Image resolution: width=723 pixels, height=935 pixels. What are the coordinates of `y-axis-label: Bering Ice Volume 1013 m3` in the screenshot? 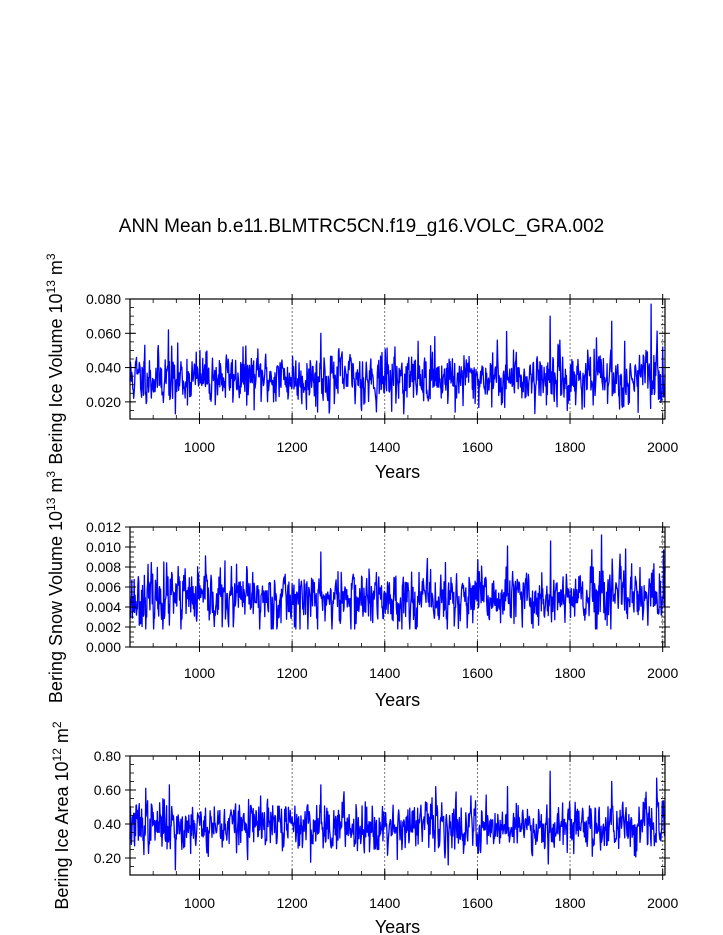 It's located at (55, 358).